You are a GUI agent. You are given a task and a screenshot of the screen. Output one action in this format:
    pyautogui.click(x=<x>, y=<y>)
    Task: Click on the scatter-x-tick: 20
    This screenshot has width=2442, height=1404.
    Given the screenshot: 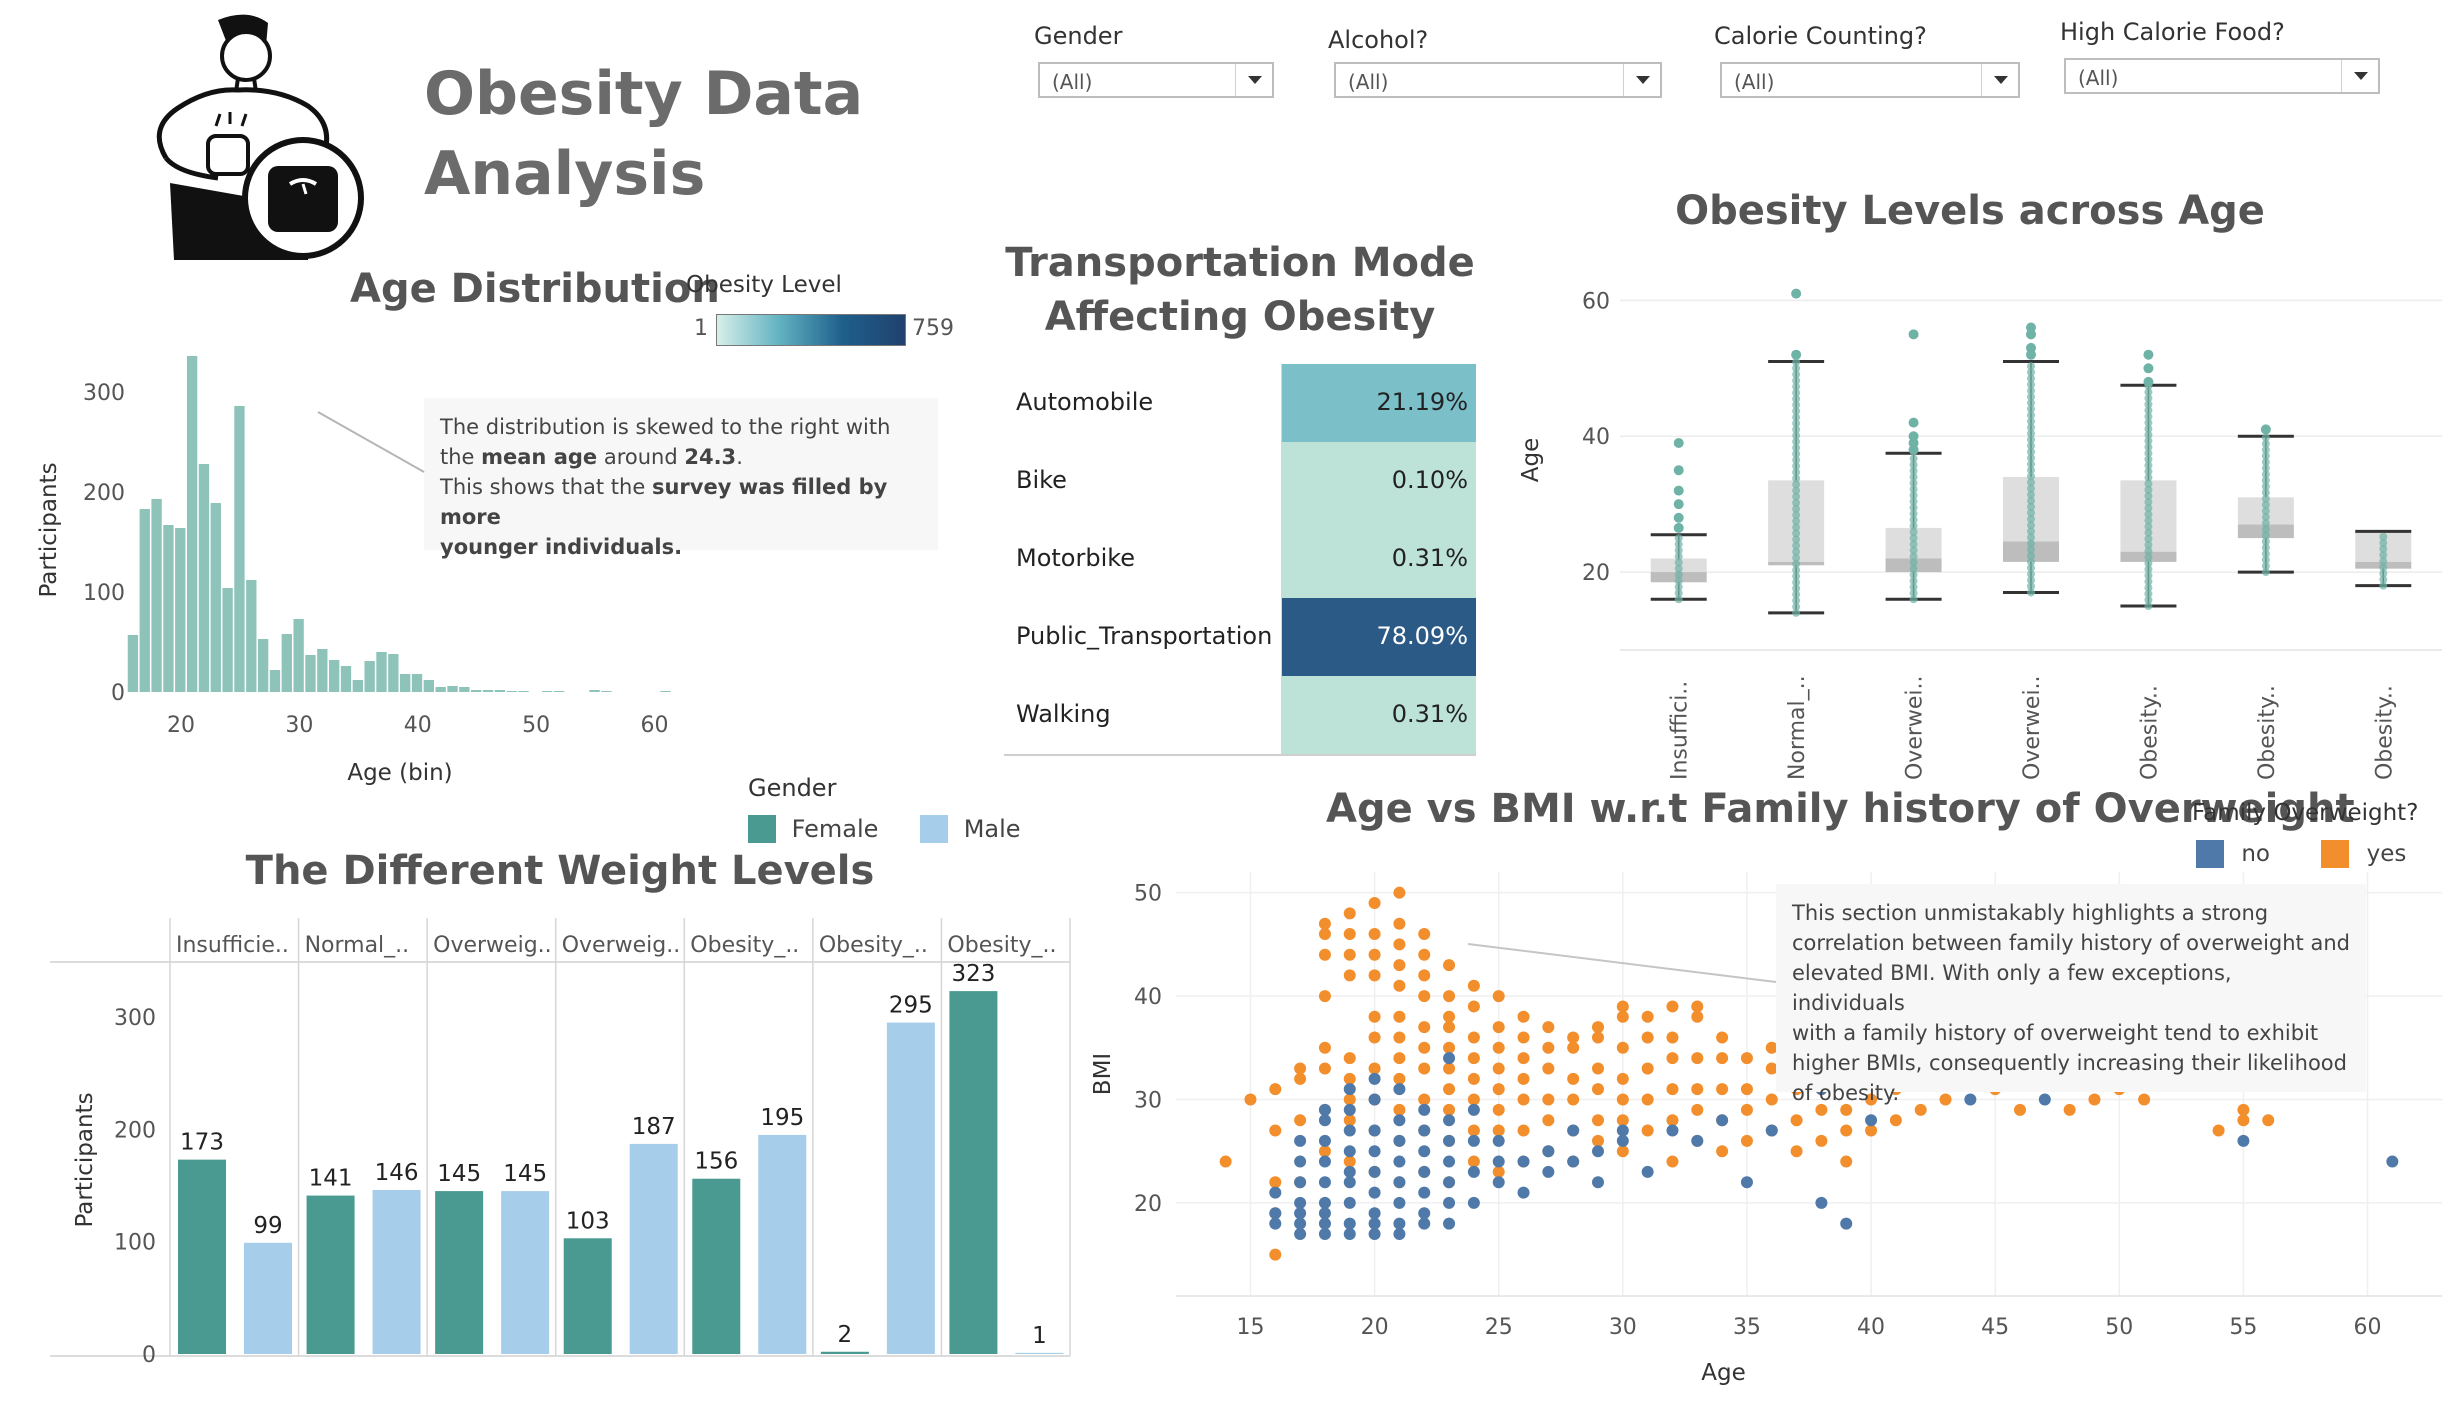 What is the action you would take?
    pyautogui.click(x=1375, y=1327)
    